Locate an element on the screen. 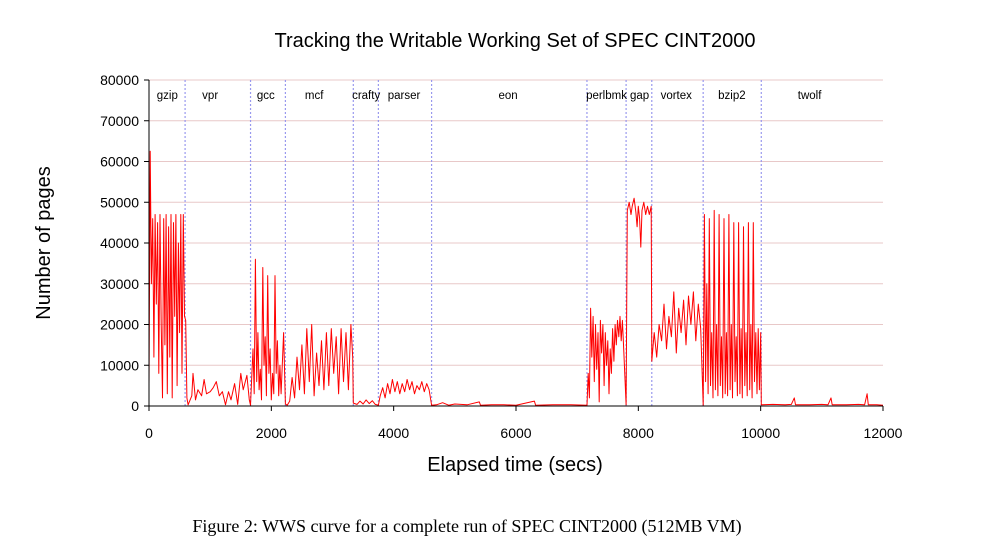  x-axis-ticks: 0 2000 4000 6000 8000 10000 12000 is located at coordinates (524, 423).